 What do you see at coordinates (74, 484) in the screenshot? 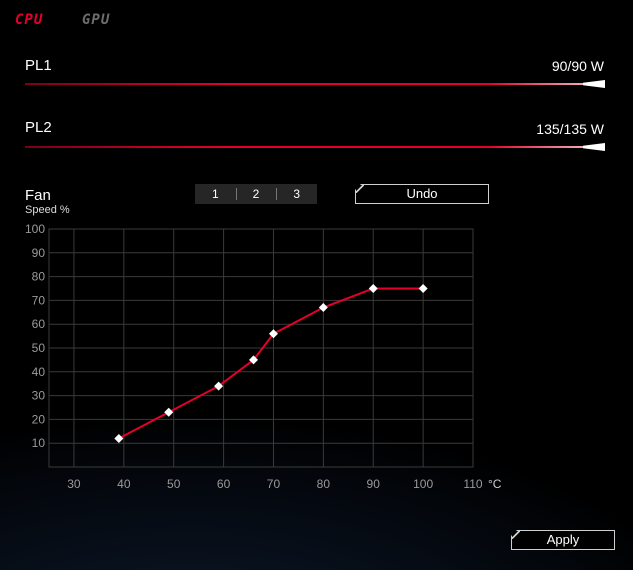
I see `x-tick-label: 30` at bounding box center [74, 484].